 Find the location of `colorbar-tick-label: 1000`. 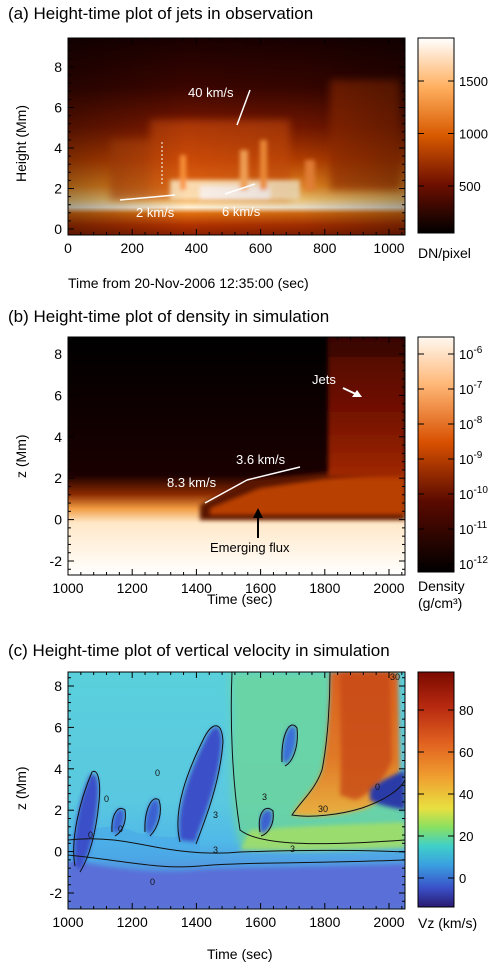

colorbar-tick-label: 1000 is located at coordinates (473, 134).